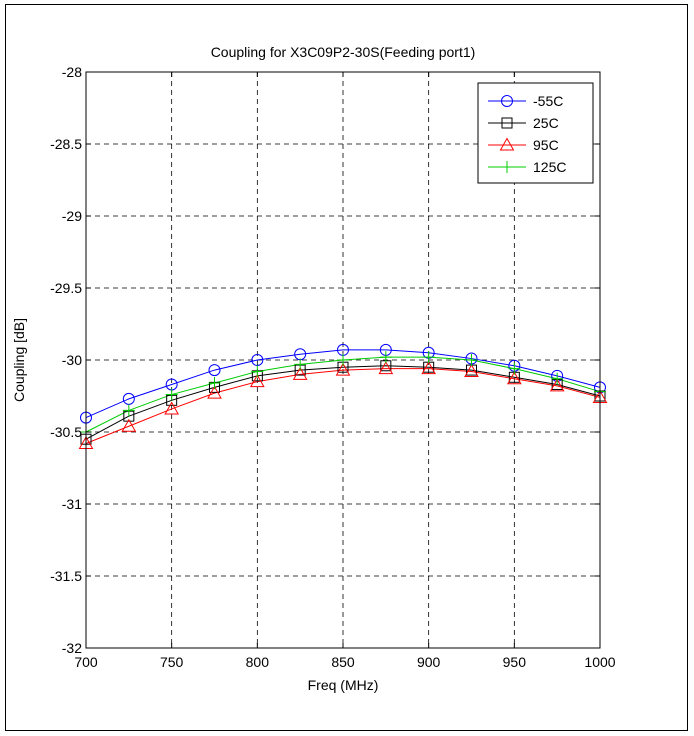 Image resolution: width=694 pixels, height=736 pixels. What do you see at coordinates (429, 662) in the screenshot?
I see `x-tick-label: 900` at bounding box center [429, 662].